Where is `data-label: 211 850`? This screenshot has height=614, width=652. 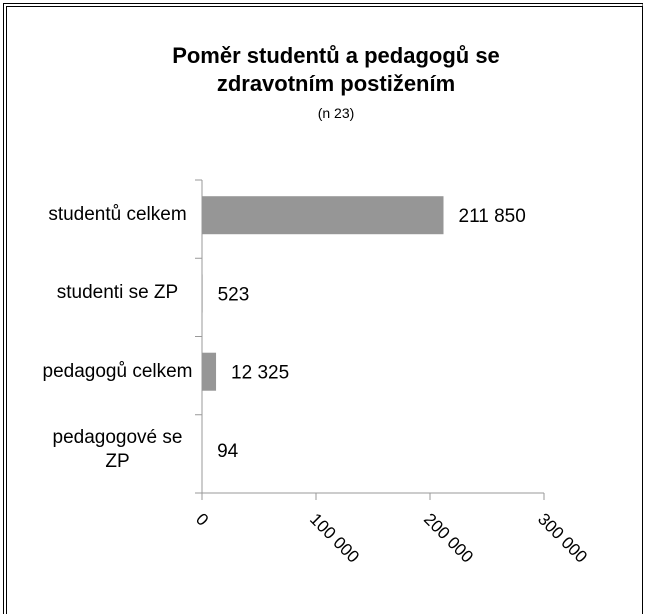 data-label: 211 850 is located at coordinates (492, 216).